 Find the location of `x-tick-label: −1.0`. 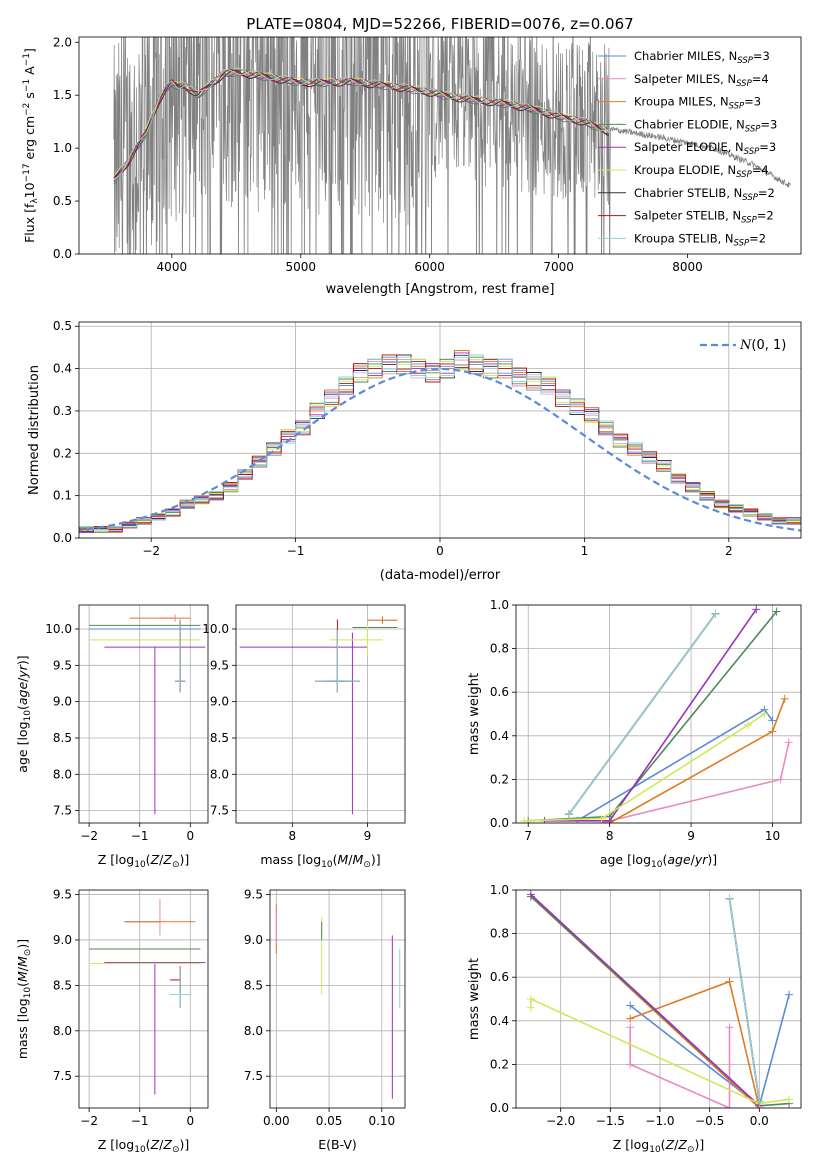

x-tick-label: −1.0 is located at coordinates (659, 1121).